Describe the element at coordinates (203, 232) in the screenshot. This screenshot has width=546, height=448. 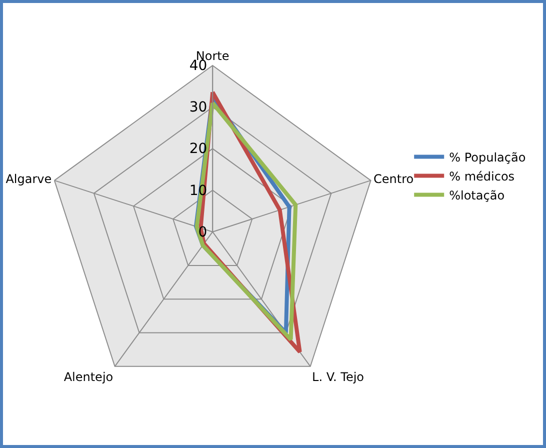
I see `y-tick-label: 0` at that location.